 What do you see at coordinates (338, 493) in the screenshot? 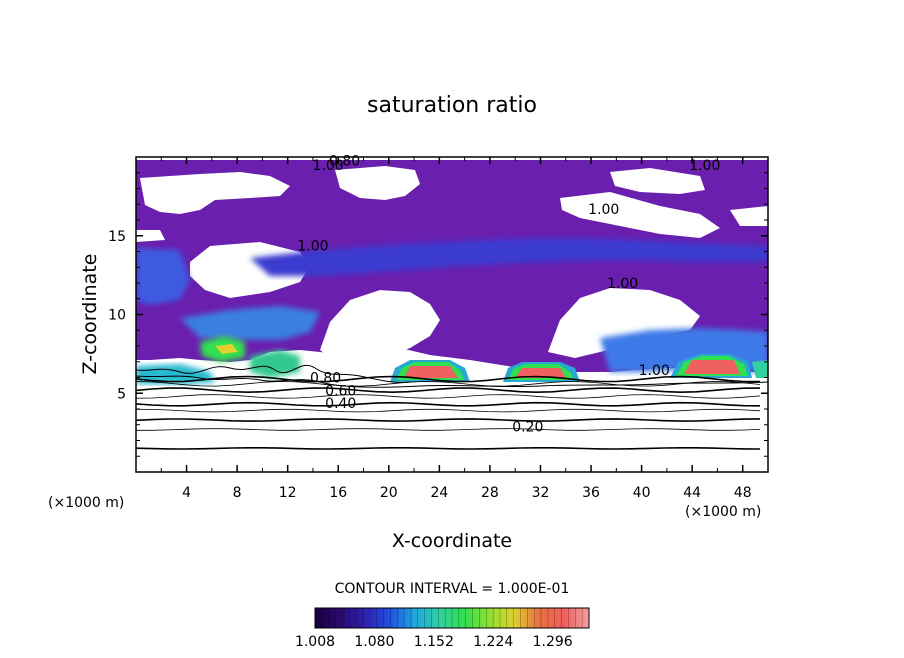
I see `x-tick-label: 16` at bounding box center [338, 493].